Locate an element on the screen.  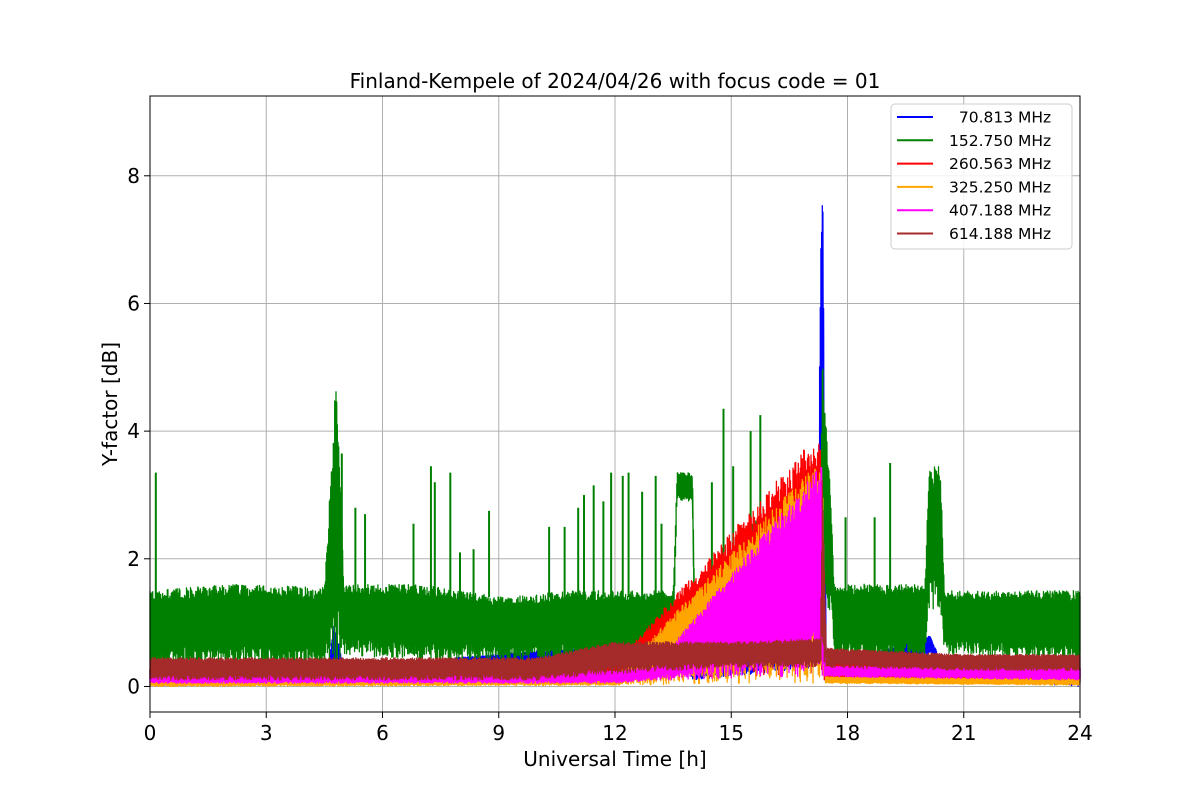
y-tick-label: 4 is located at coordinates (133, 431).